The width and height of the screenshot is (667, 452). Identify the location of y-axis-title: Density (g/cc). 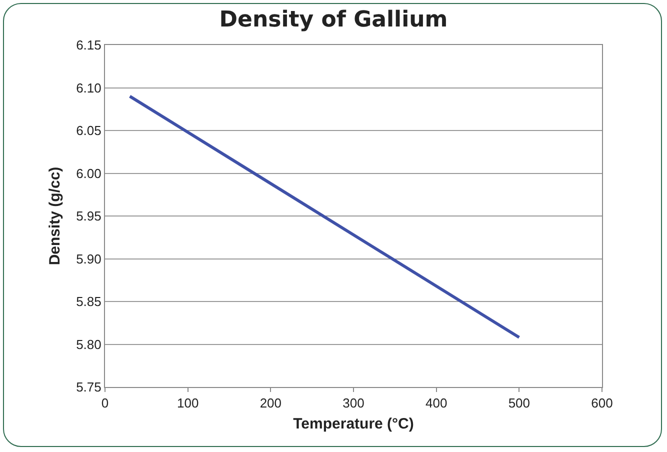
(55, 216).